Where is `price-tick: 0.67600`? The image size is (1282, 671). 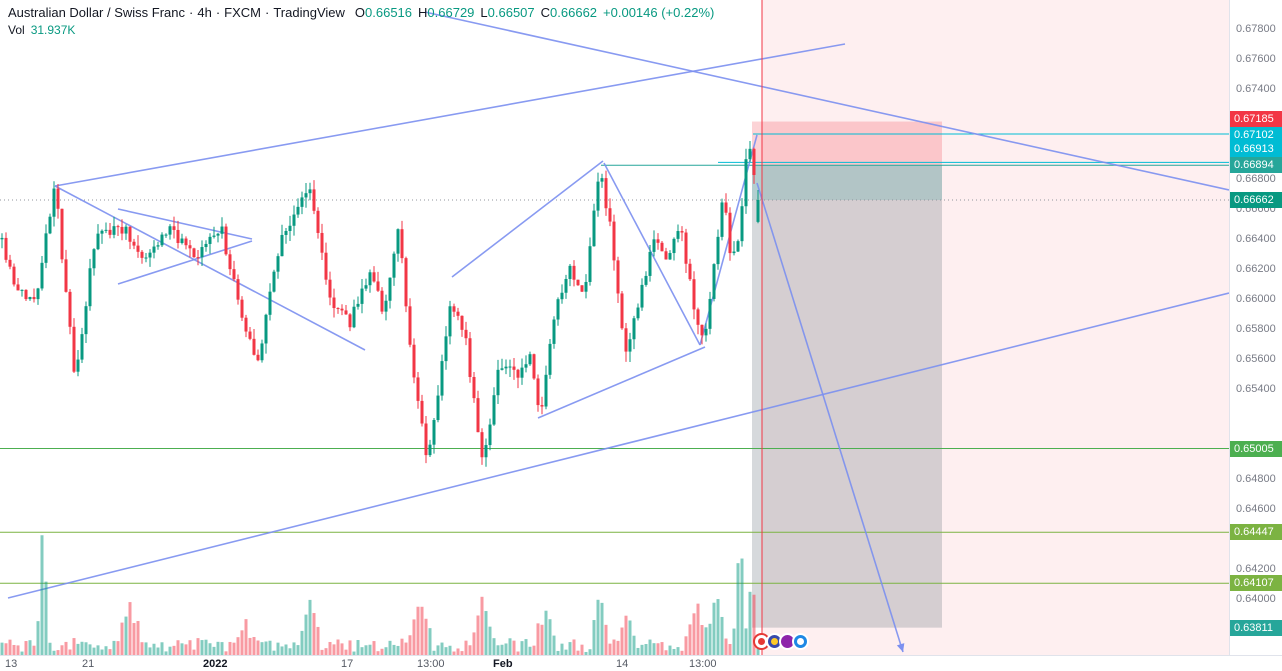 price-tick: 0.67600 is located at coordinates (1256, 59).